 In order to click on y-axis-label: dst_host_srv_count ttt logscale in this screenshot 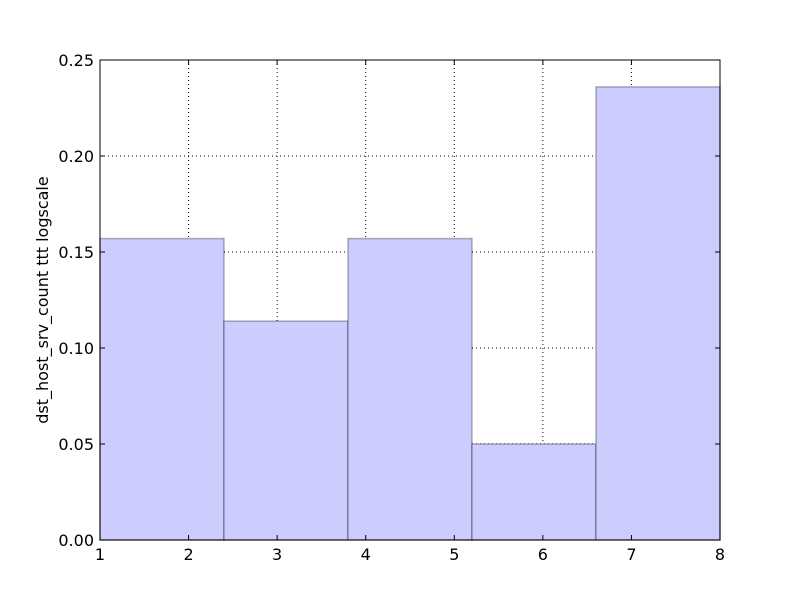, I will do `click(43, 299)`.